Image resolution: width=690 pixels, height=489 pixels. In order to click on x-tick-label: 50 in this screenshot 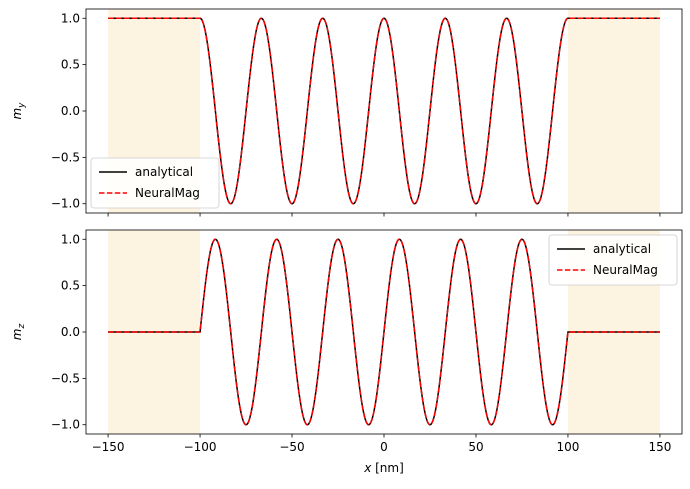, I will do `click(475, 447)`.